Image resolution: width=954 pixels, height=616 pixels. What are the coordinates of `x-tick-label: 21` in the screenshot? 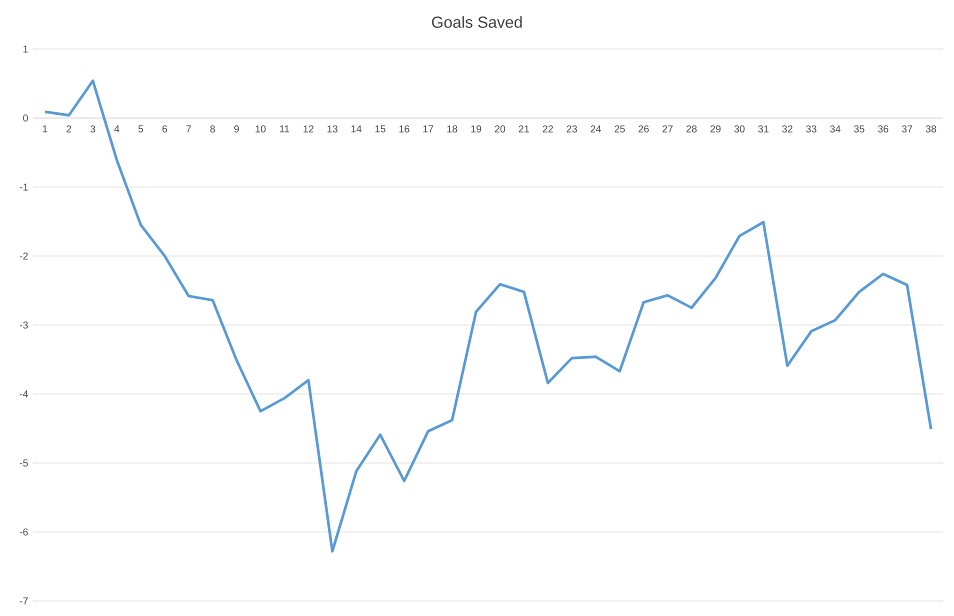 It's located at (524, 128).